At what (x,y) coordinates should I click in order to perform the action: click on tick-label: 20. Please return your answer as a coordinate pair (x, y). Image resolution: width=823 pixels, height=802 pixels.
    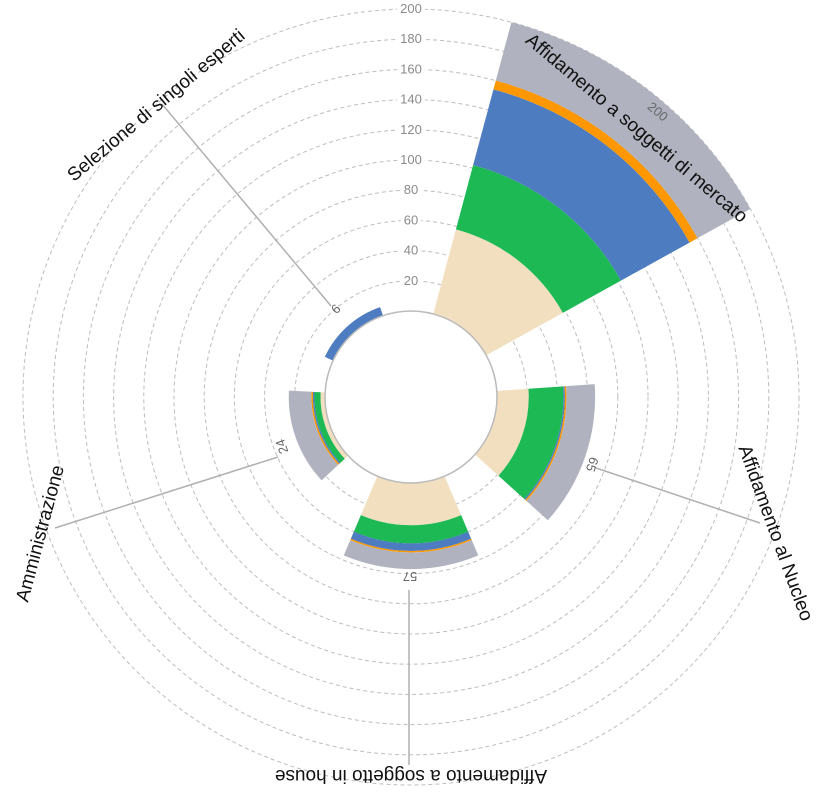
    Looking at the image, I should click on (411, 280).